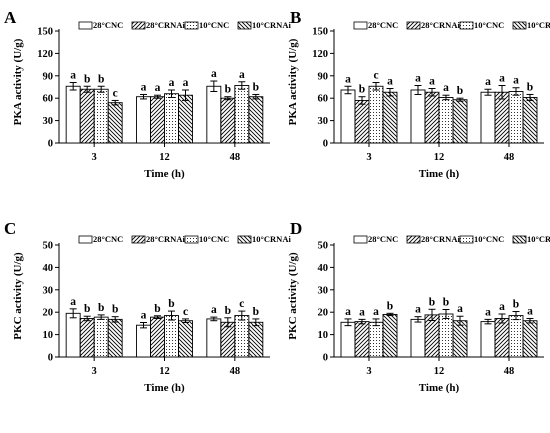  I want to click on x-tick-label: 48, so click(509, 157).